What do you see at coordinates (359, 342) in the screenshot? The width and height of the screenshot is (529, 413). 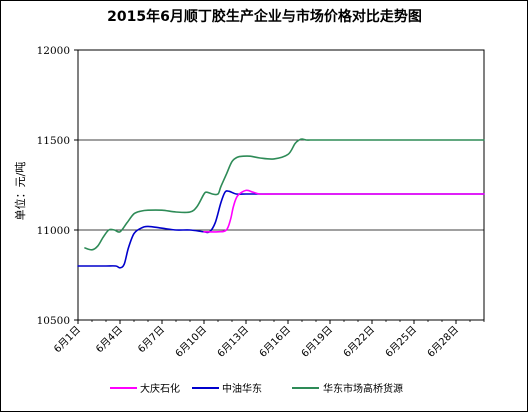 I see `x-tick-label: 6月22日` at bounding box center [359, 342].